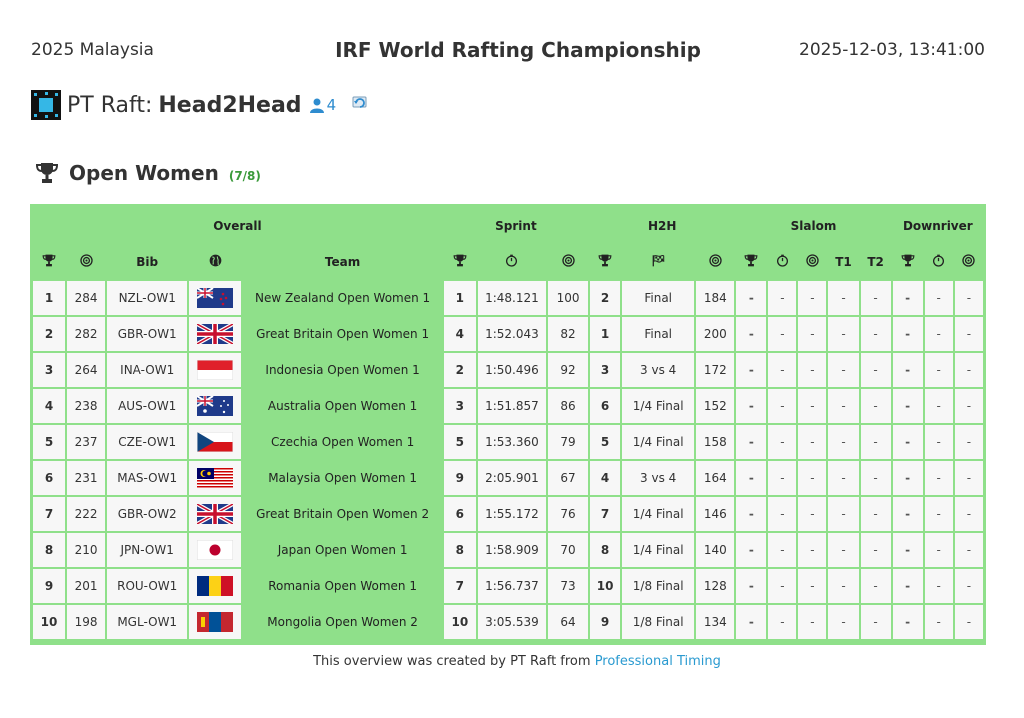 The width and height of the screenshot is (1024, 718). I want to click on flag-mas, so click(215, 478).